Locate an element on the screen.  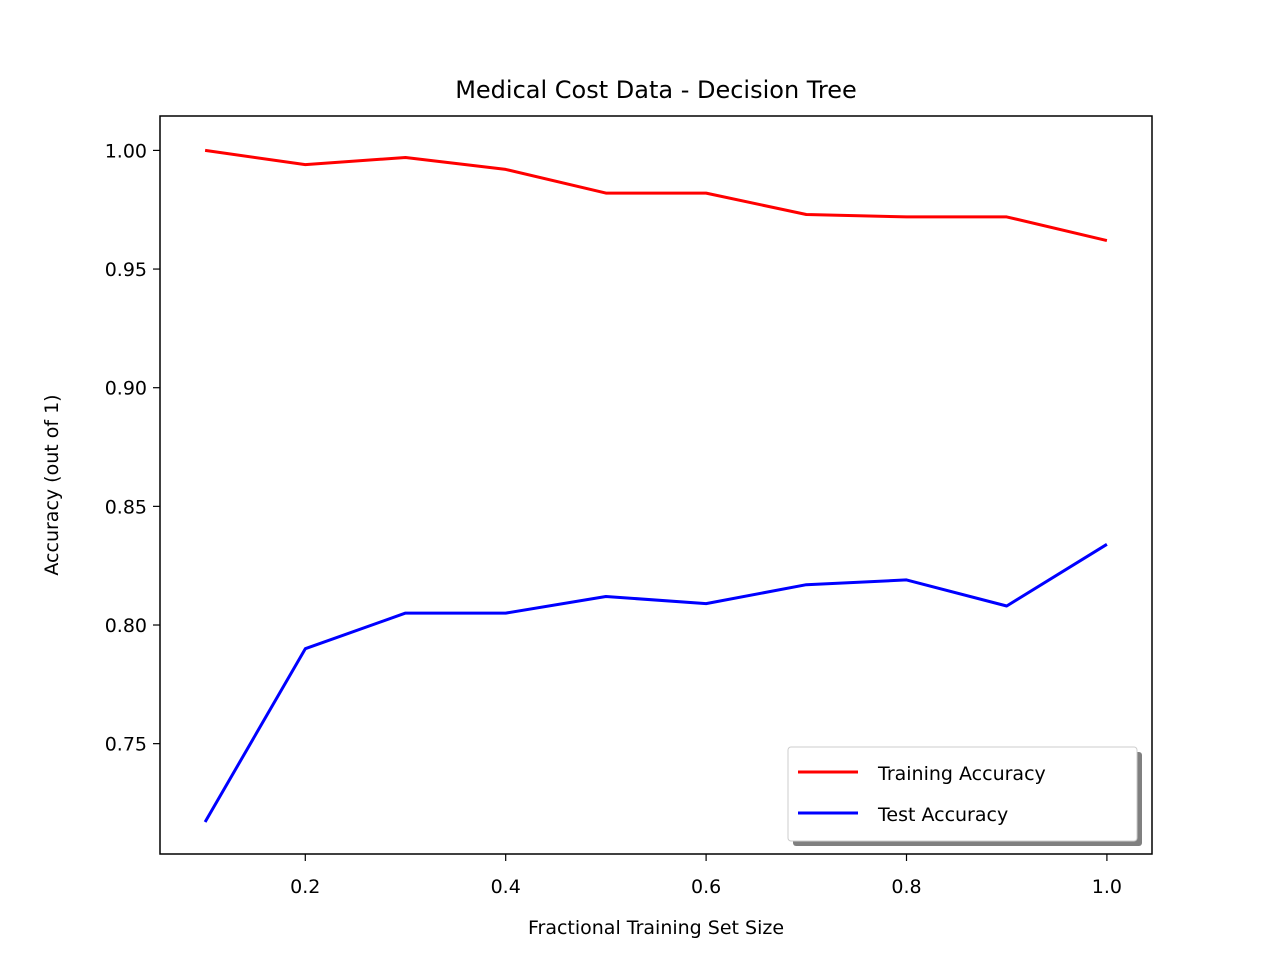
chart-title: Medical Cost Data - Decision Tree is located at coordinates (656, 90).